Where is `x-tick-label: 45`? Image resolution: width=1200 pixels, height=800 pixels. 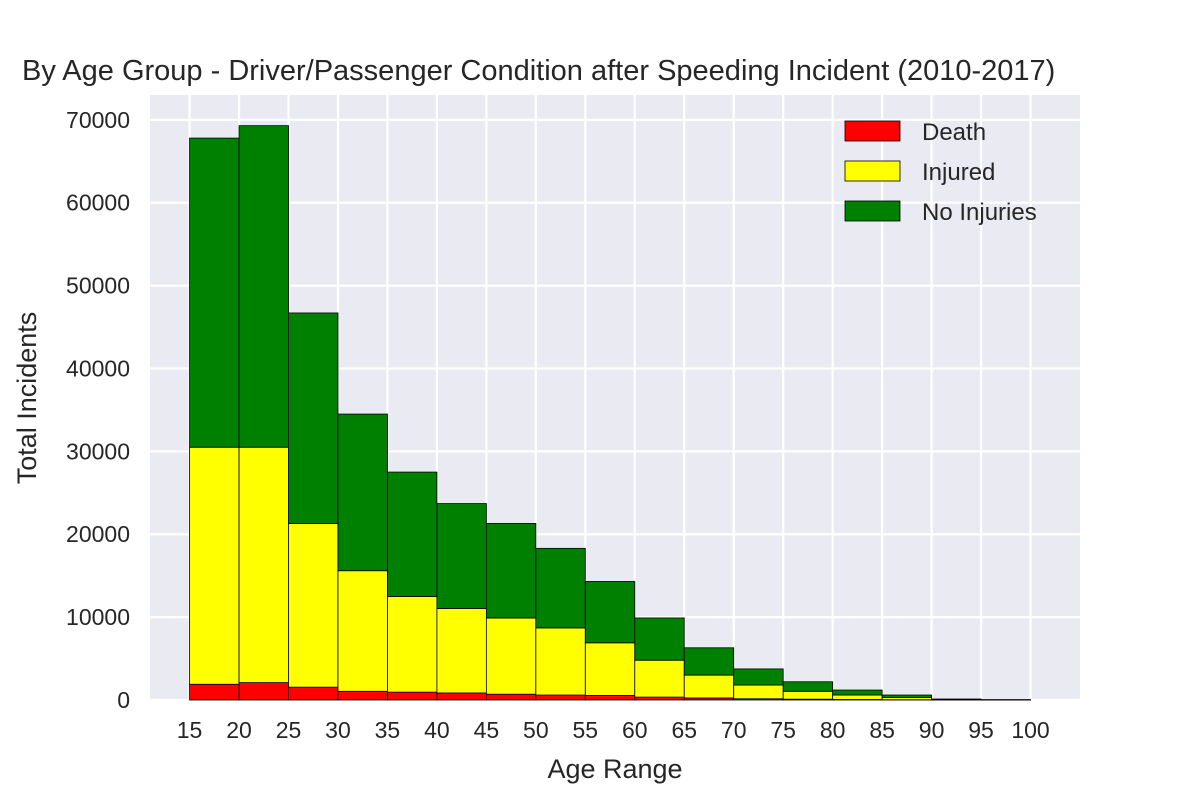
x-tick-label: 45 is located at coordinates (487, 730).